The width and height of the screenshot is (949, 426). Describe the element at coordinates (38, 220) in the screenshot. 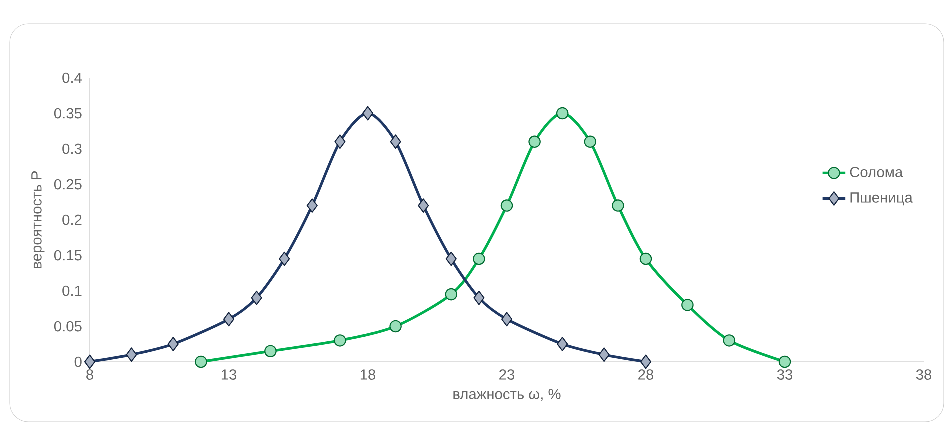

I see `y-axis-title: вероятность P` at that location.